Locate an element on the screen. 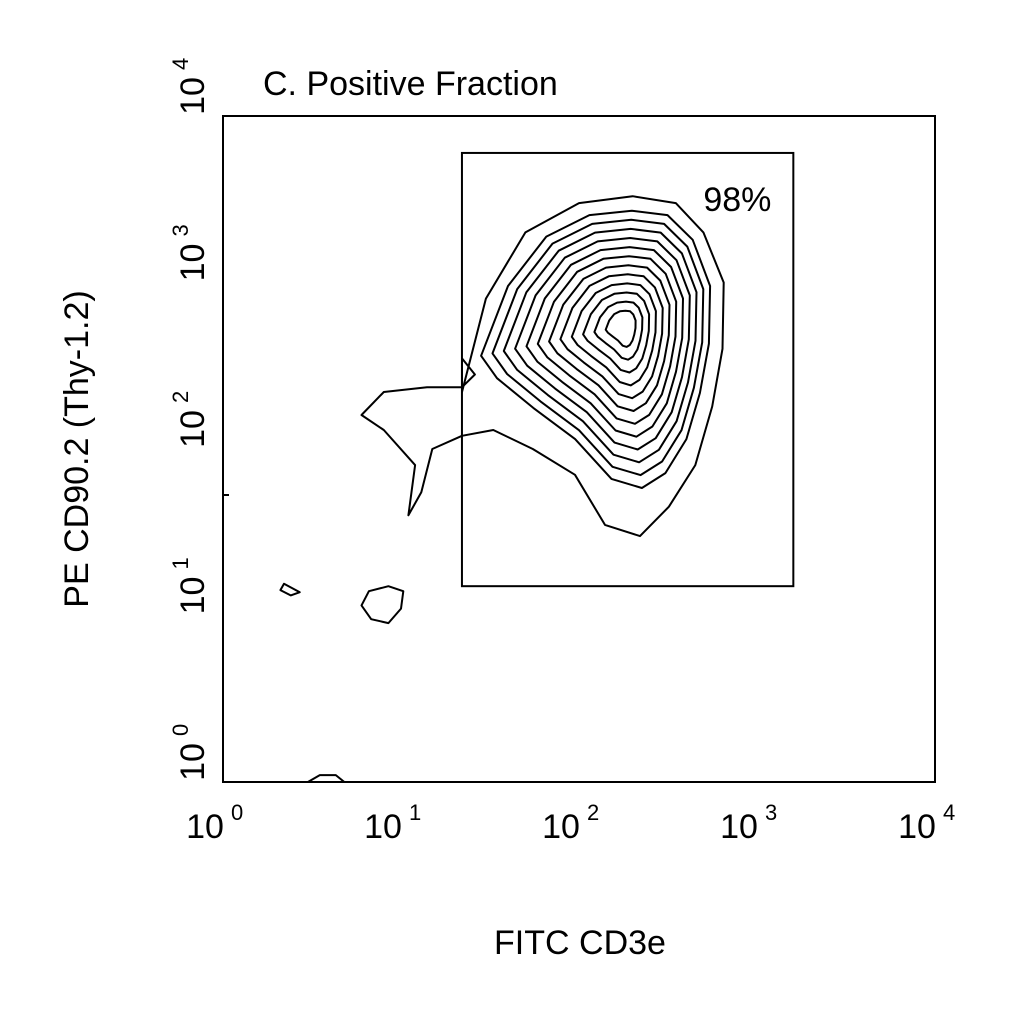 Image resolution: width=1024 pixels, height=1024 pixels. y-tick-exponent: 3 is located at coordinates (180, 230).